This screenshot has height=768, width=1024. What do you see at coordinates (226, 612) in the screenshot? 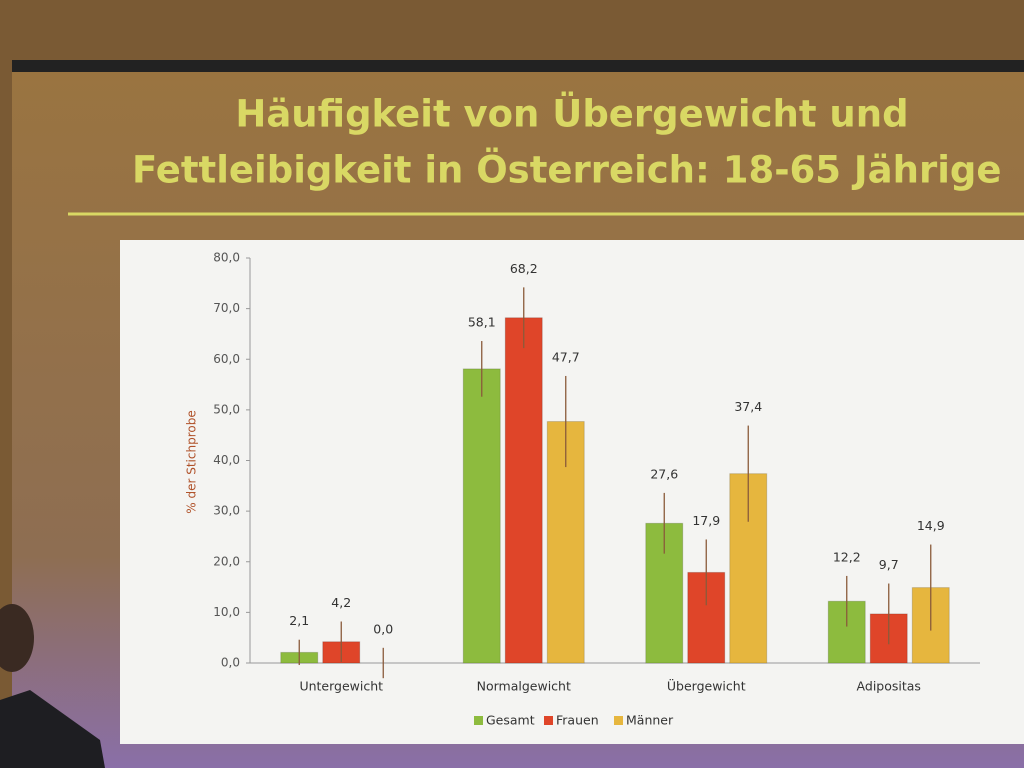
I see `y-tick-label: 10,0` at bounding box center [226, 612].